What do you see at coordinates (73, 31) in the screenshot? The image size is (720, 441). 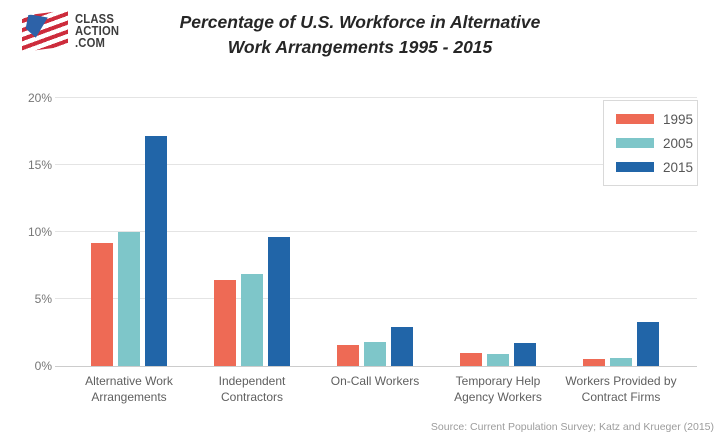 I see `classaction-logo: CLASS ACTION .COM` at bounding box center [73, 31].